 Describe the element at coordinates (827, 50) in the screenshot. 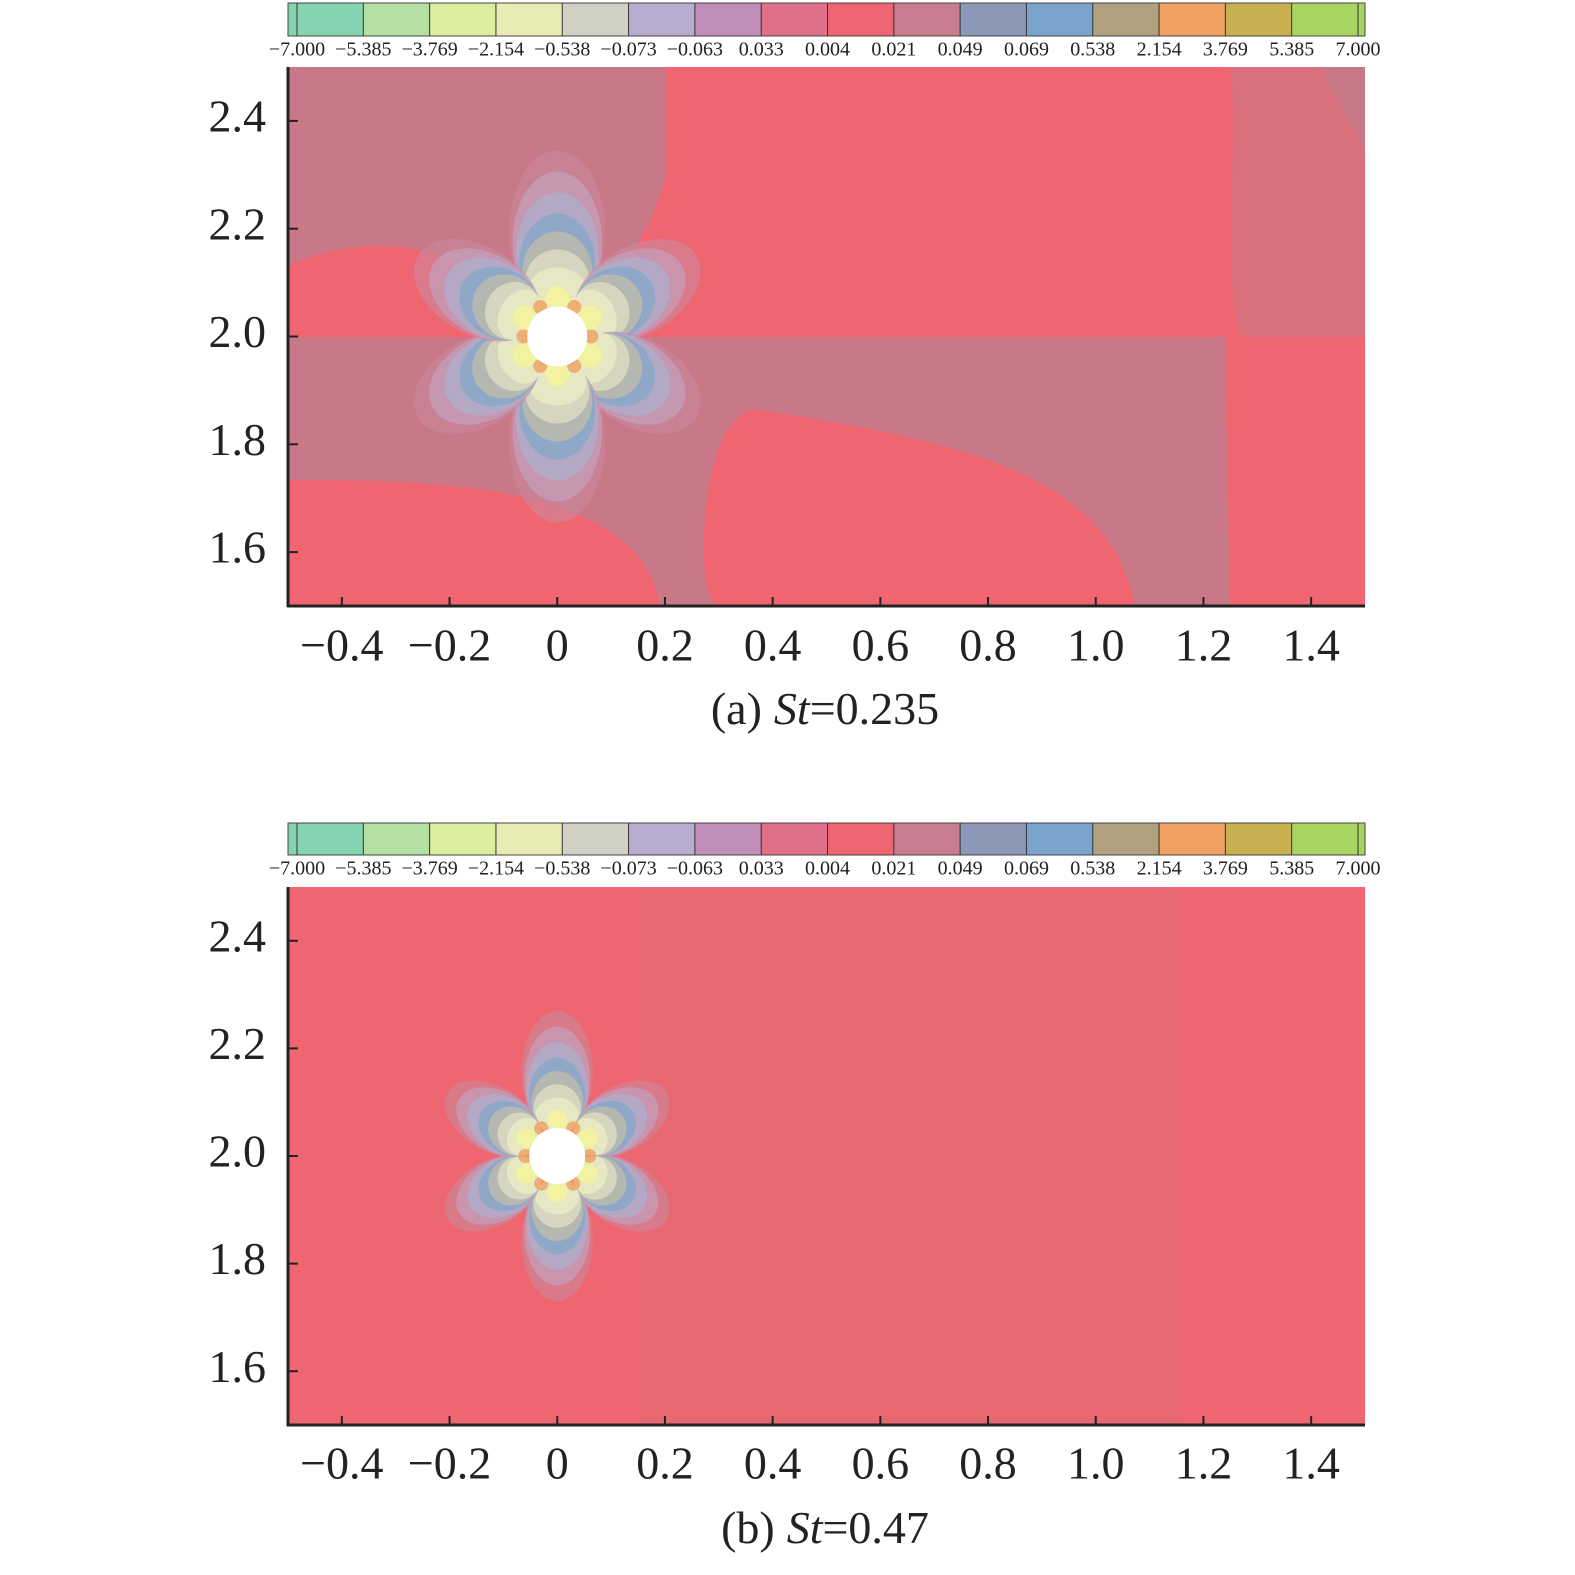

I see `colorbar-label: 0.004` at that location.